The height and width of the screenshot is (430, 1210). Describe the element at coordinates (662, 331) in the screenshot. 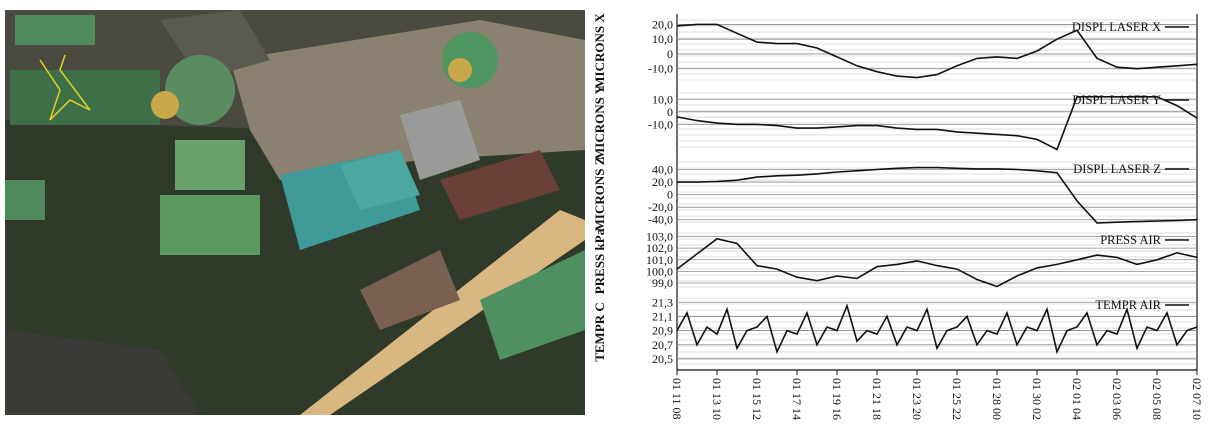

I see `y-tick-label: 20,9` at that location.